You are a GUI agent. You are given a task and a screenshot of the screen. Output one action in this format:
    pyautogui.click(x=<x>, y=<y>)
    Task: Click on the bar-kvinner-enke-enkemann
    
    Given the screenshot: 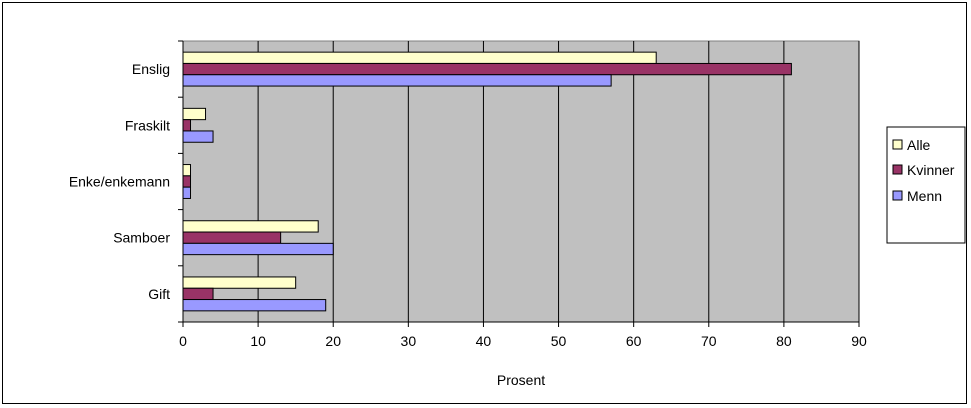 What is the action you would take?
    pyautogui.click(x=187, y=181)
    